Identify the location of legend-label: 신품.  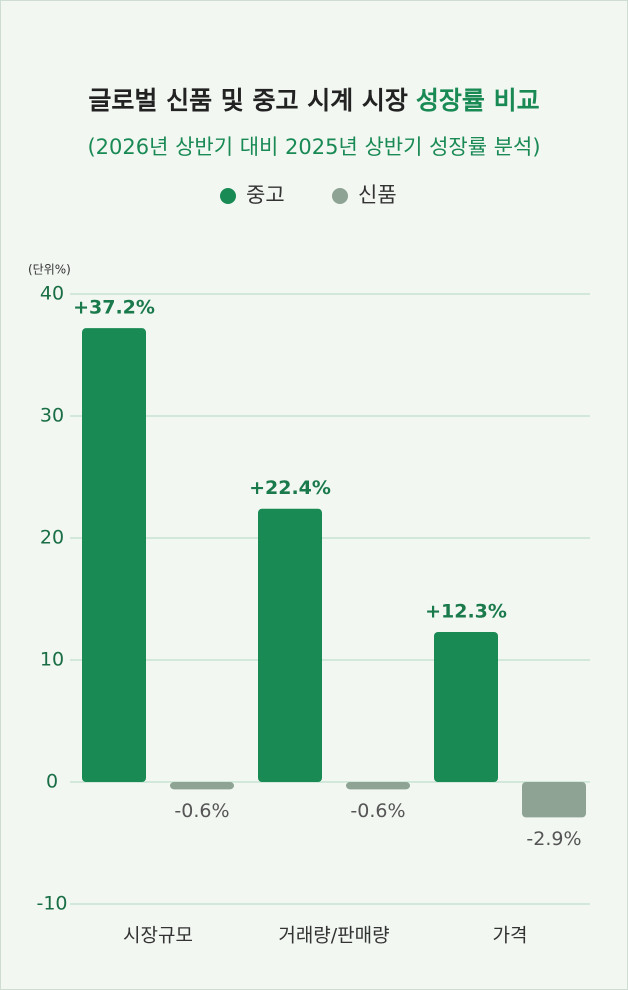
(377, 195).